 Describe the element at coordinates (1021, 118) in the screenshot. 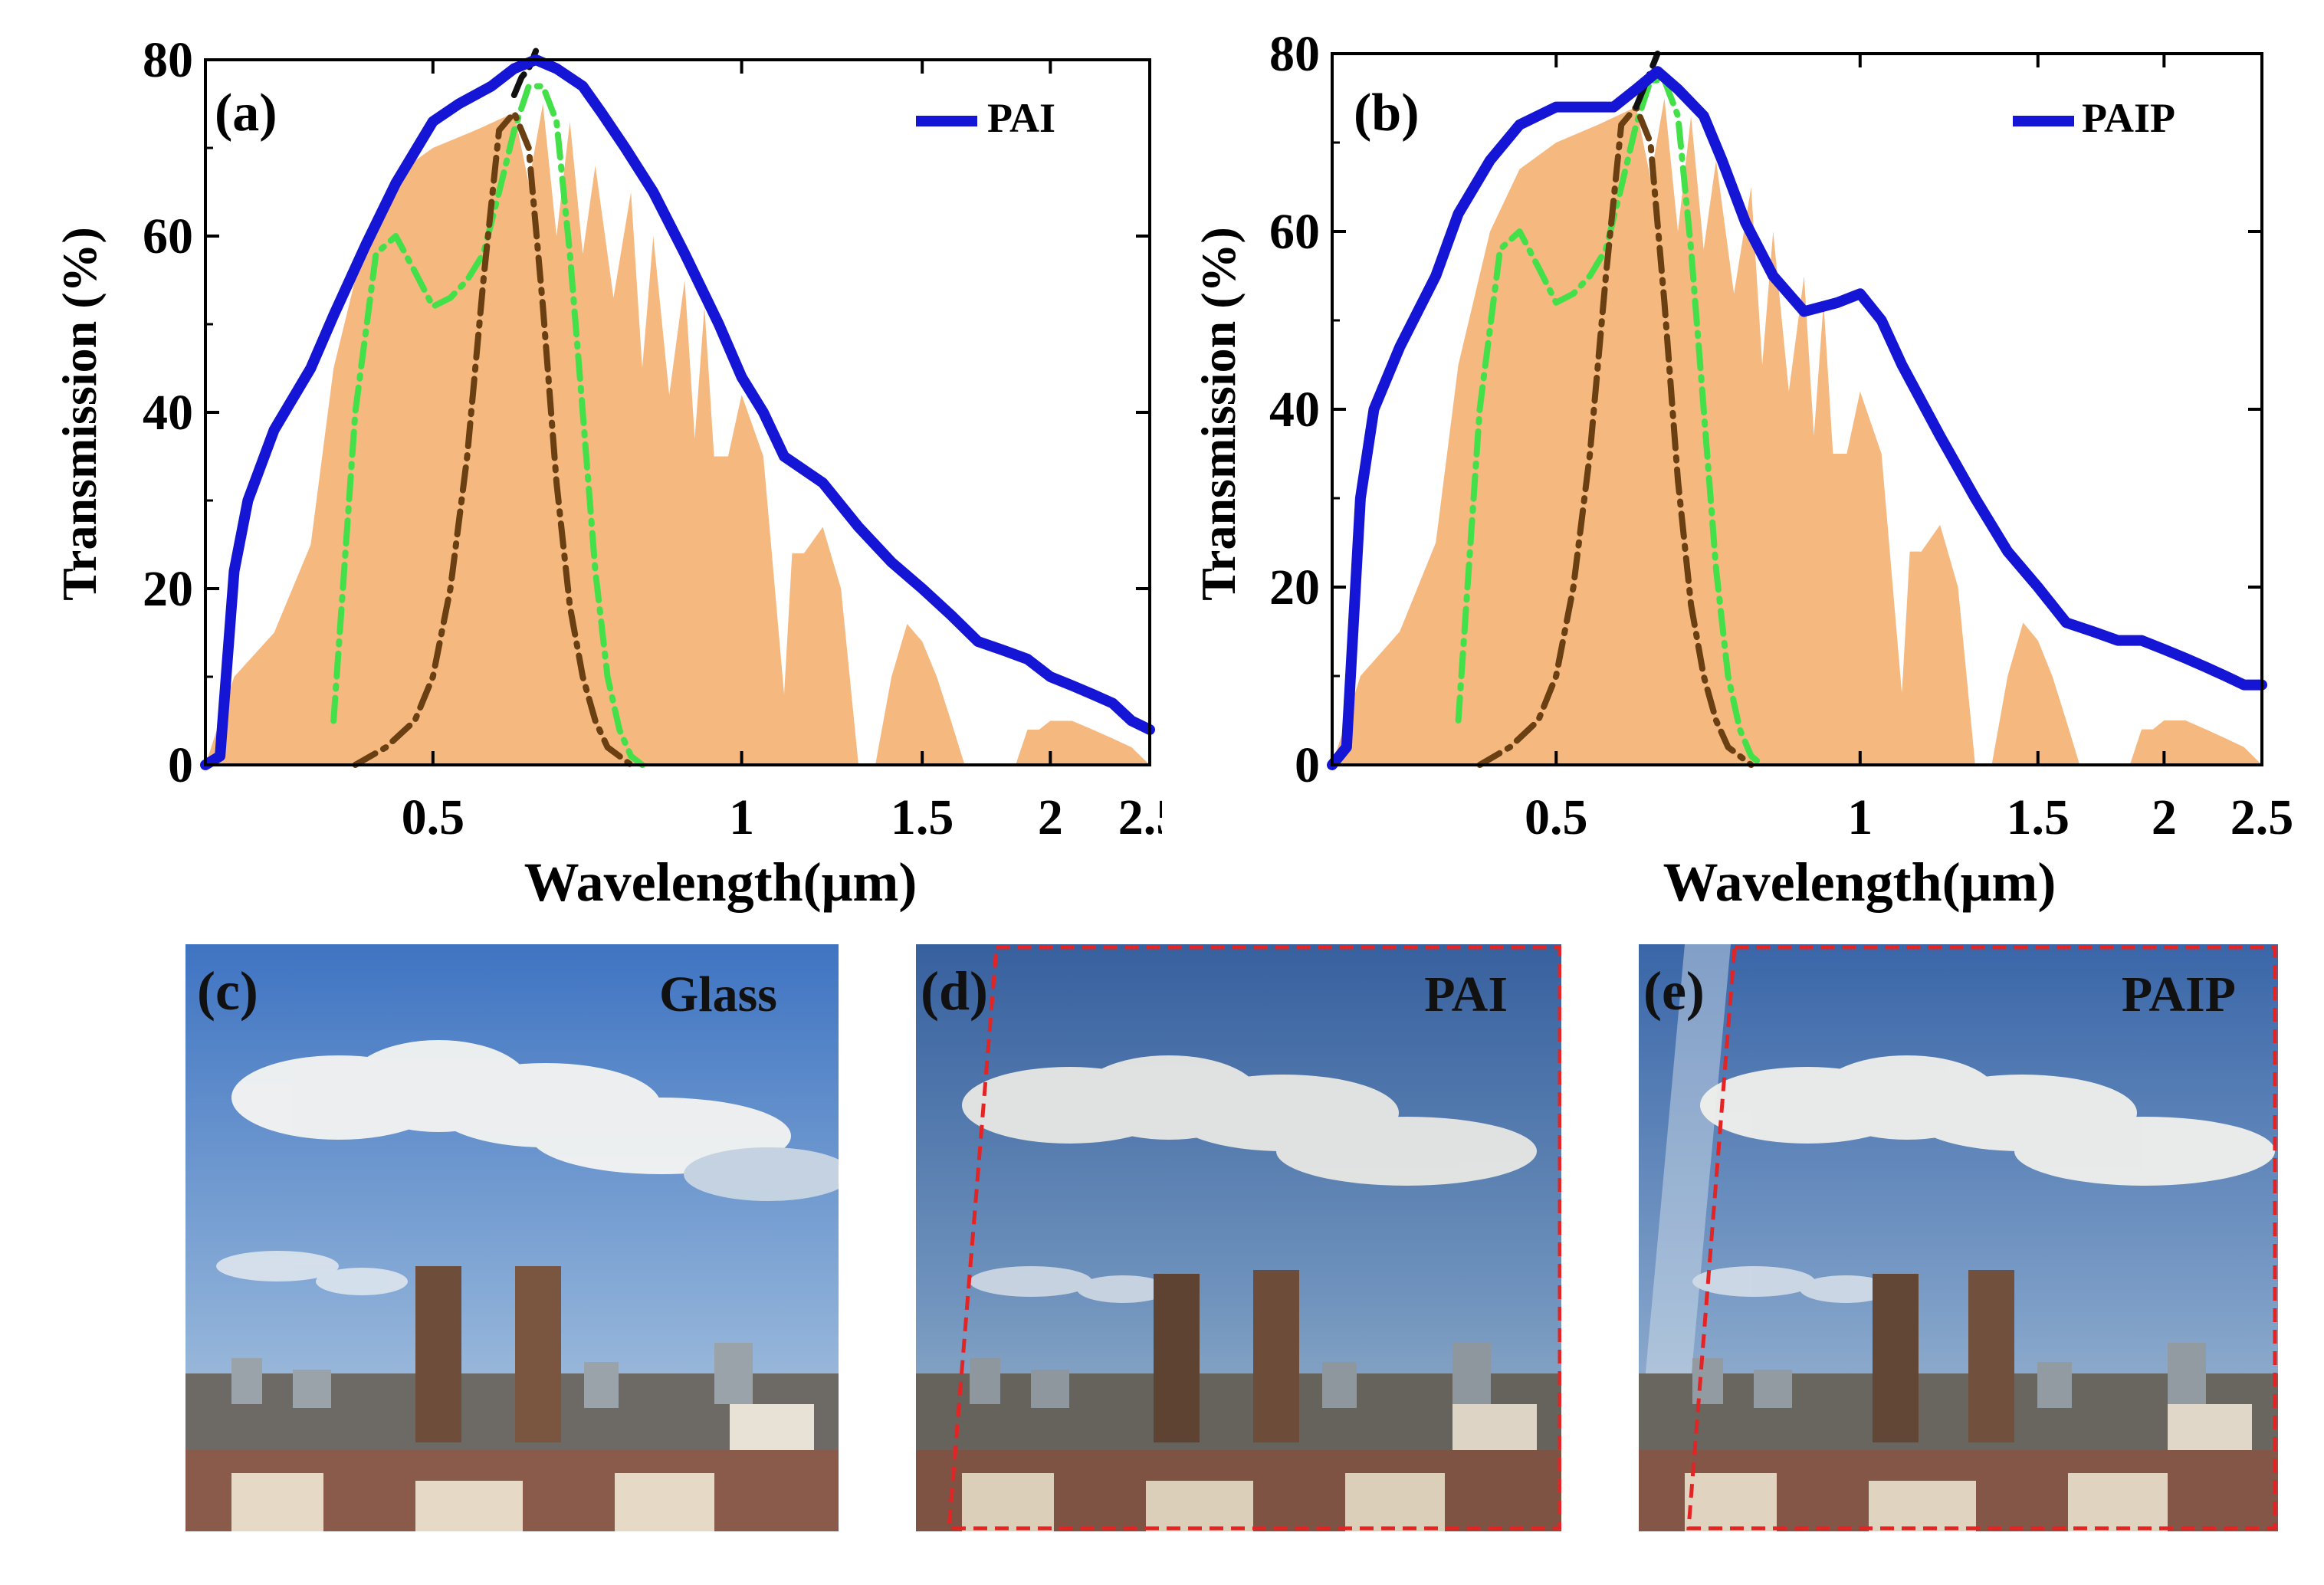

I see `legend-label-a: PAI` at that location.